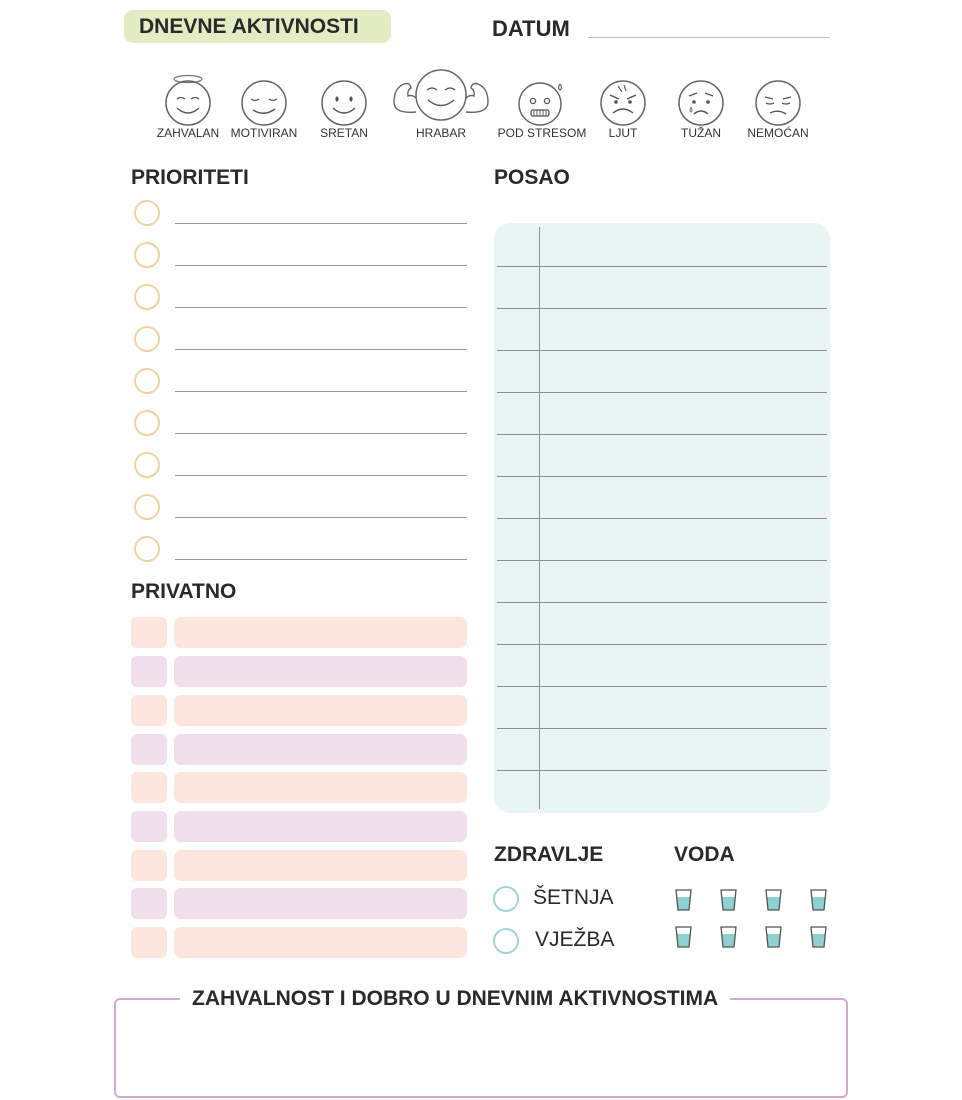 This screenshot has width=962, height=1100. I want to click on mood-label: MOTIVIRAN, so click(264, 133).